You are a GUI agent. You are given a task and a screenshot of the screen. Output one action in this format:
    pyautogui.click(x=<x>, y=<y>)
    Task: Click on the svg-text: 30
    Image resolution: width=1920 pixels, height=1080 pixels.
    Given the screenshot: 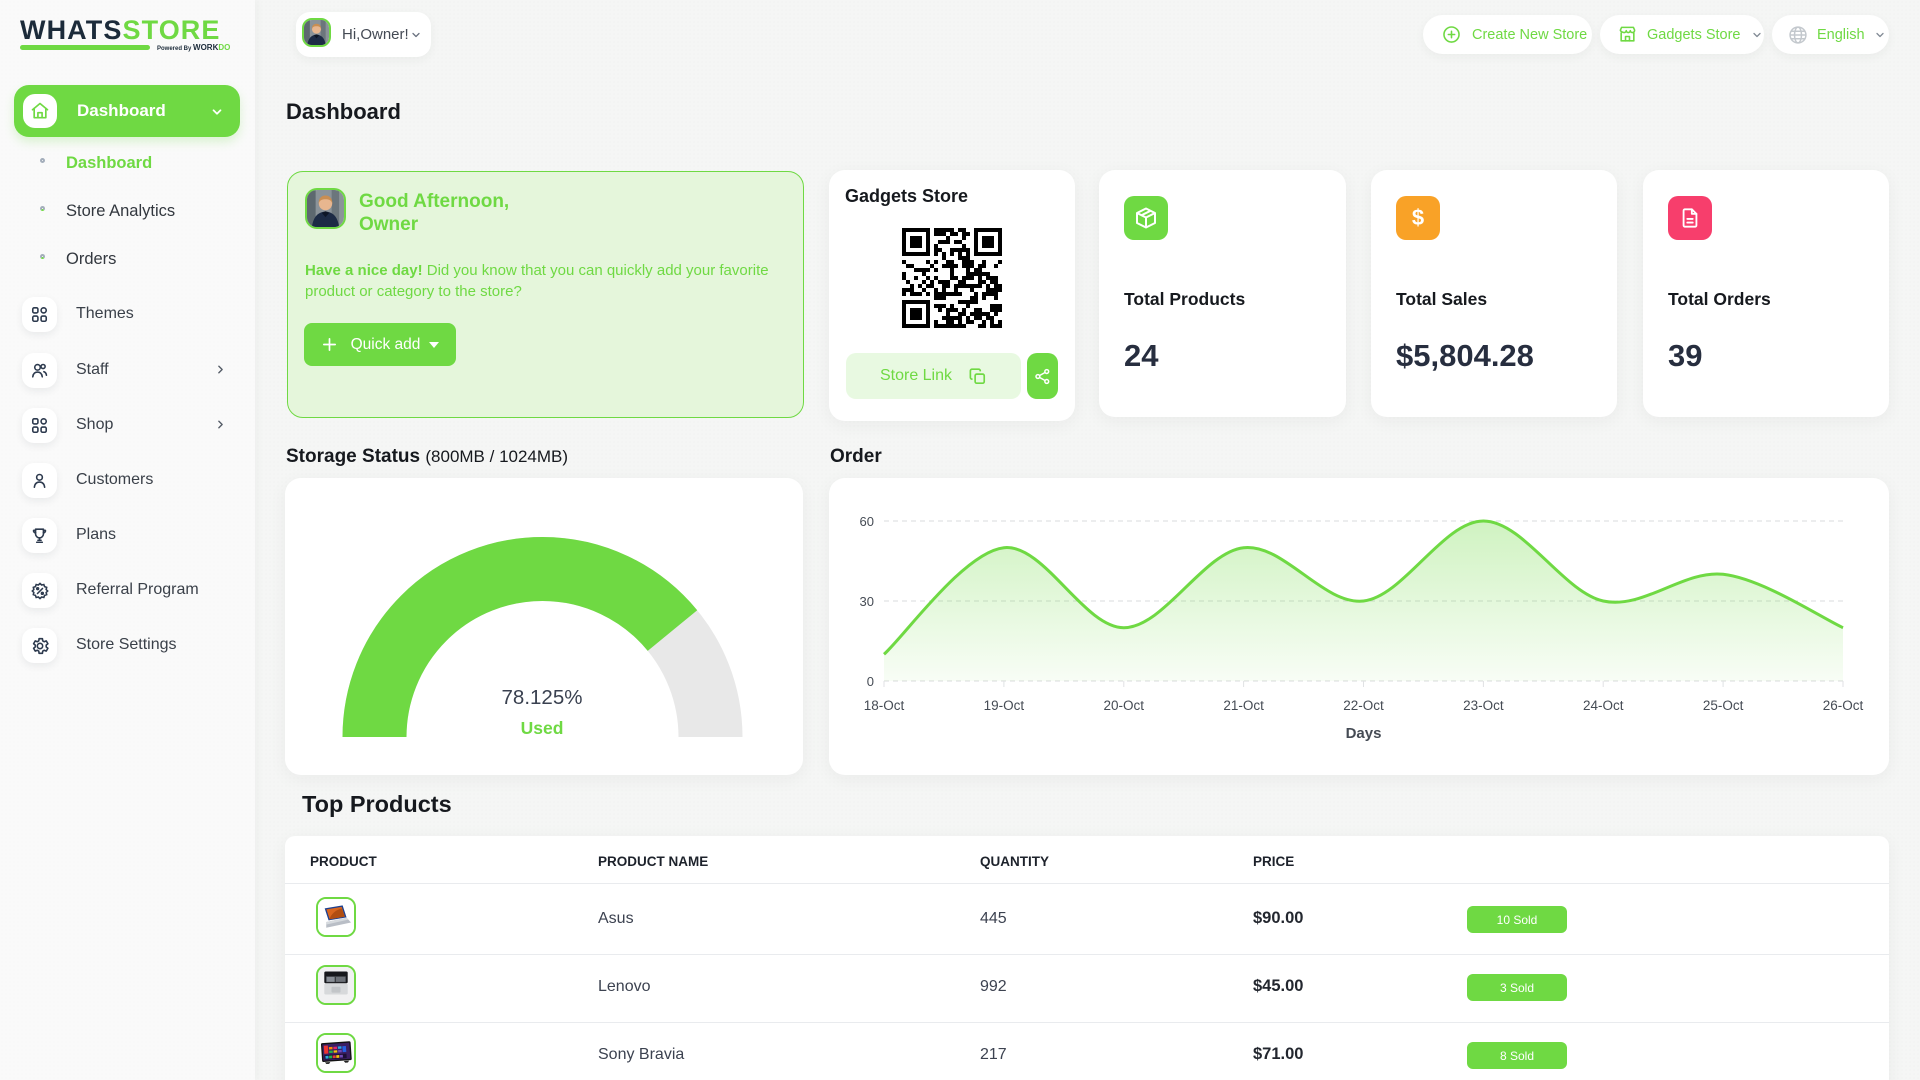 What is the action you would take?
    pyautogui.click(x=867, y=601)
    